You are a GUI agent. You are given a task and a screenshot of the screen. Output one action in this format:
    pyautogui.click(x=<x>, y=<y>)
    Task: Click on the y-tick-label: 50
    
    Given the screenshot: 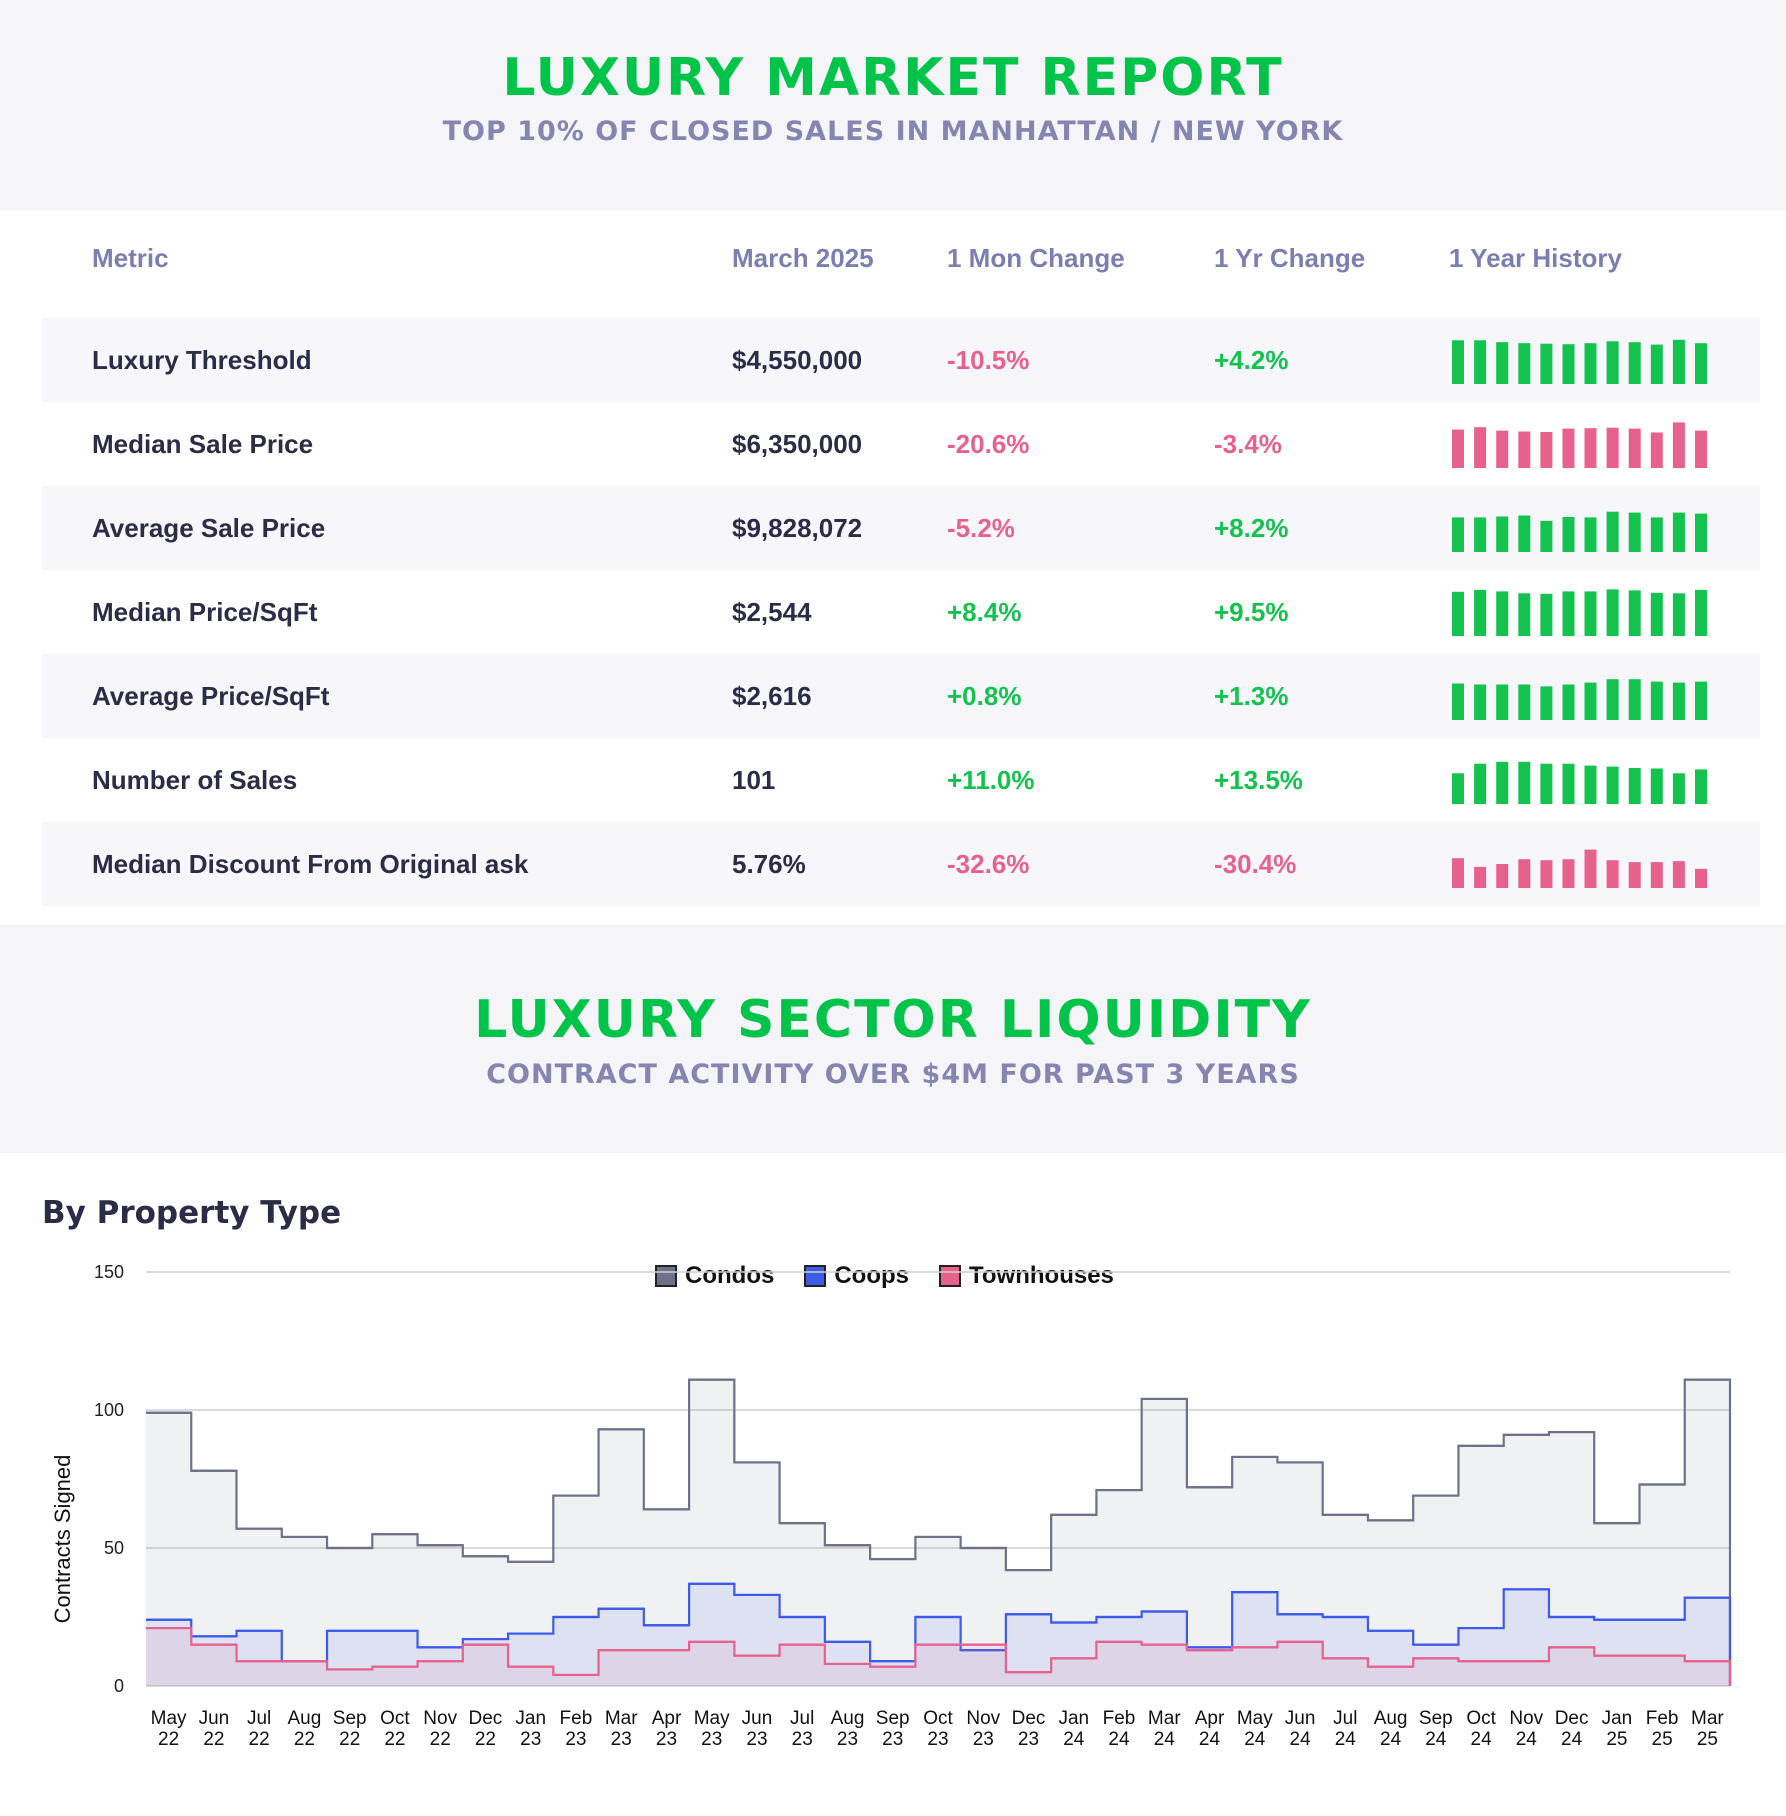 What is the action you would take?
    pyautogui.click(x=114, y=1548)
    